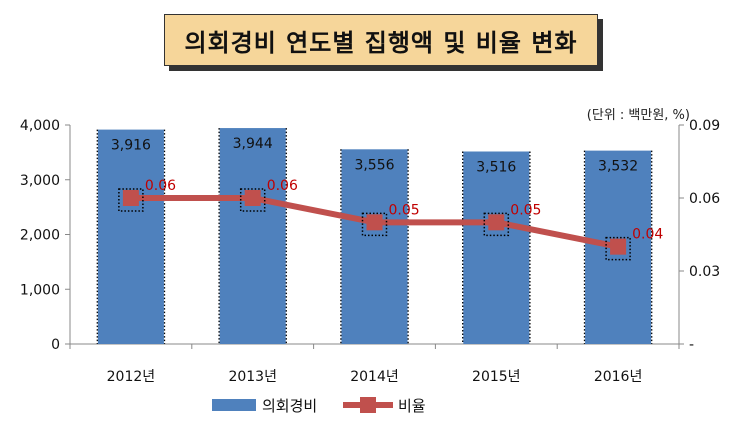  What do you see at coordinates (253, 144) in the screenshot?
I see `bar-data-label: 3,944` at bounding box center [253, 144].